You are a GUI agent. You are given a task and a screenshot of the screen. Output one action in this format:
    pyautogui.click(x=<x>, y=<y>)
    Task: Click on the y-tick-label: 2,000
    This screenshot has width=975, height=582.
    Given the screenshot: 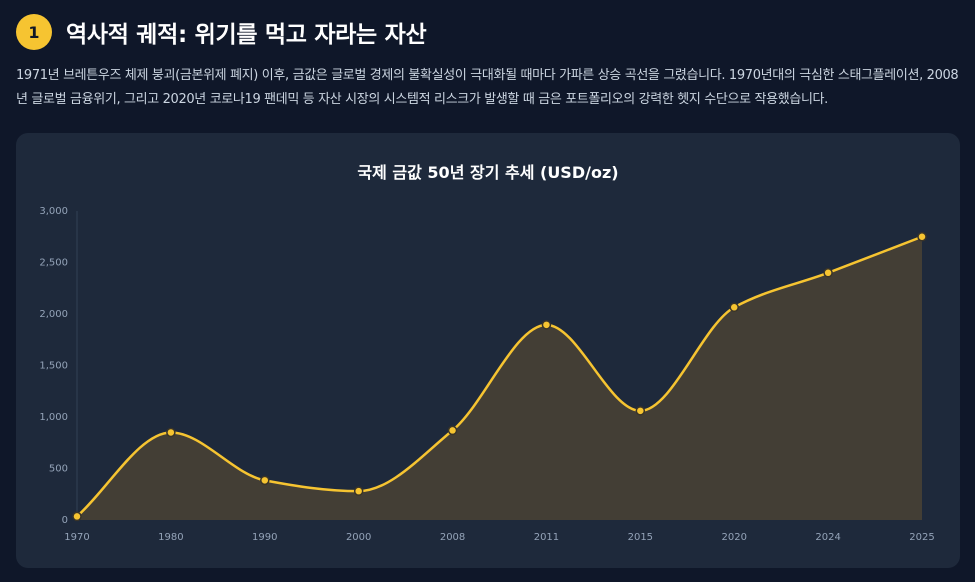 What is the action you would take?
    pyautogui.click(x=53, y=314)
    